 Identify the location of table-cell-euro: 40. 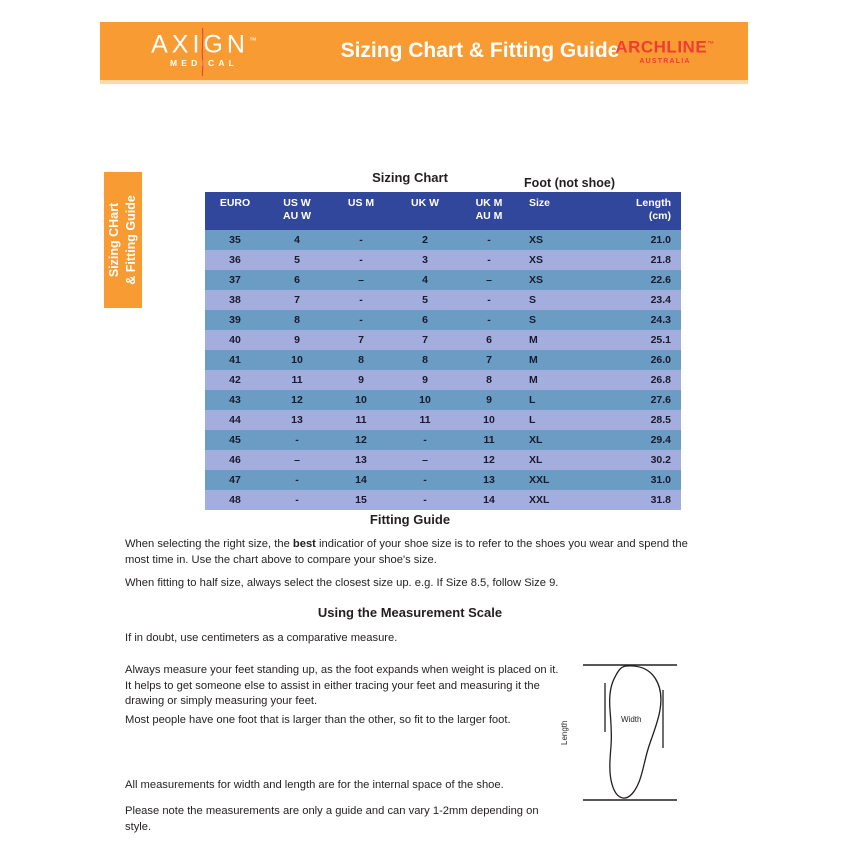
(235, 340).